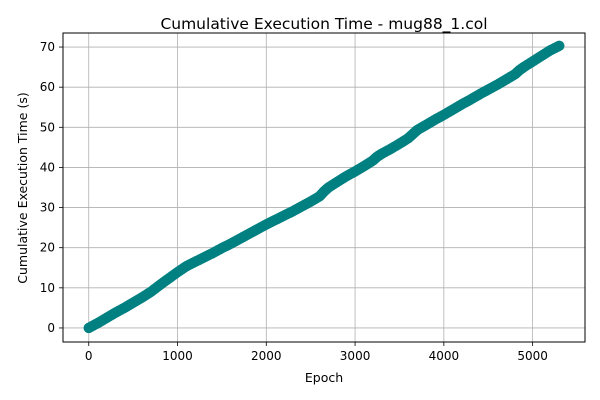  What do you see at coordinates (323, 24) in the screenshot?
I see `chart-title: Cumulative Execution Time - mug88_1.col` at bounding box center [323, 24].